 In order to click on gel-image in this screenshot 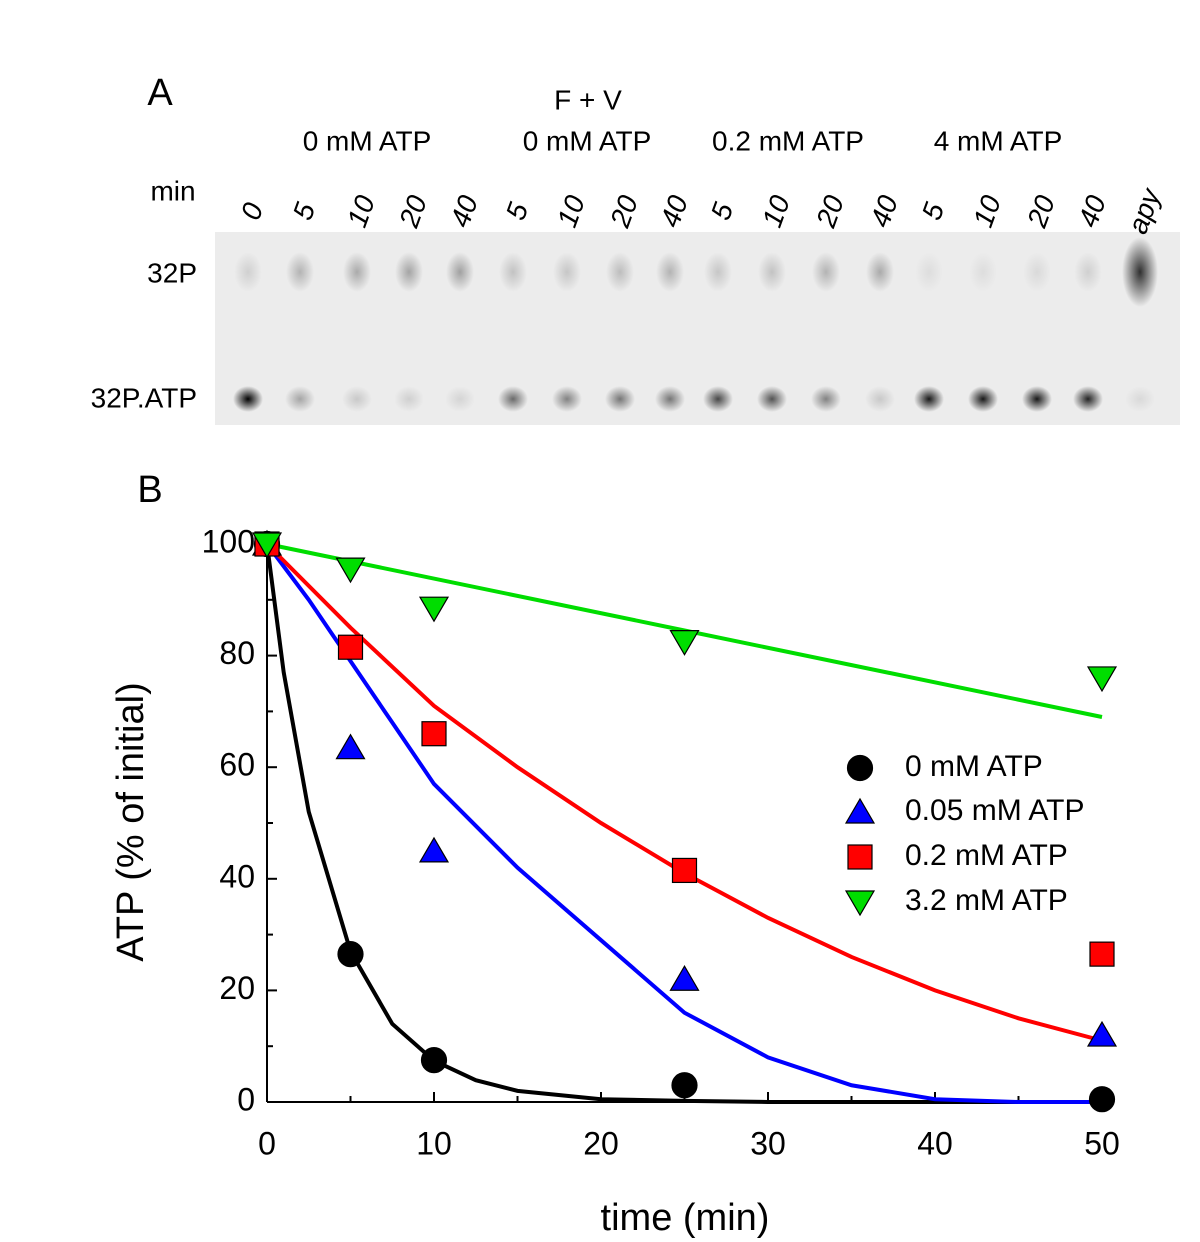, I will do `click(697, 328)`.